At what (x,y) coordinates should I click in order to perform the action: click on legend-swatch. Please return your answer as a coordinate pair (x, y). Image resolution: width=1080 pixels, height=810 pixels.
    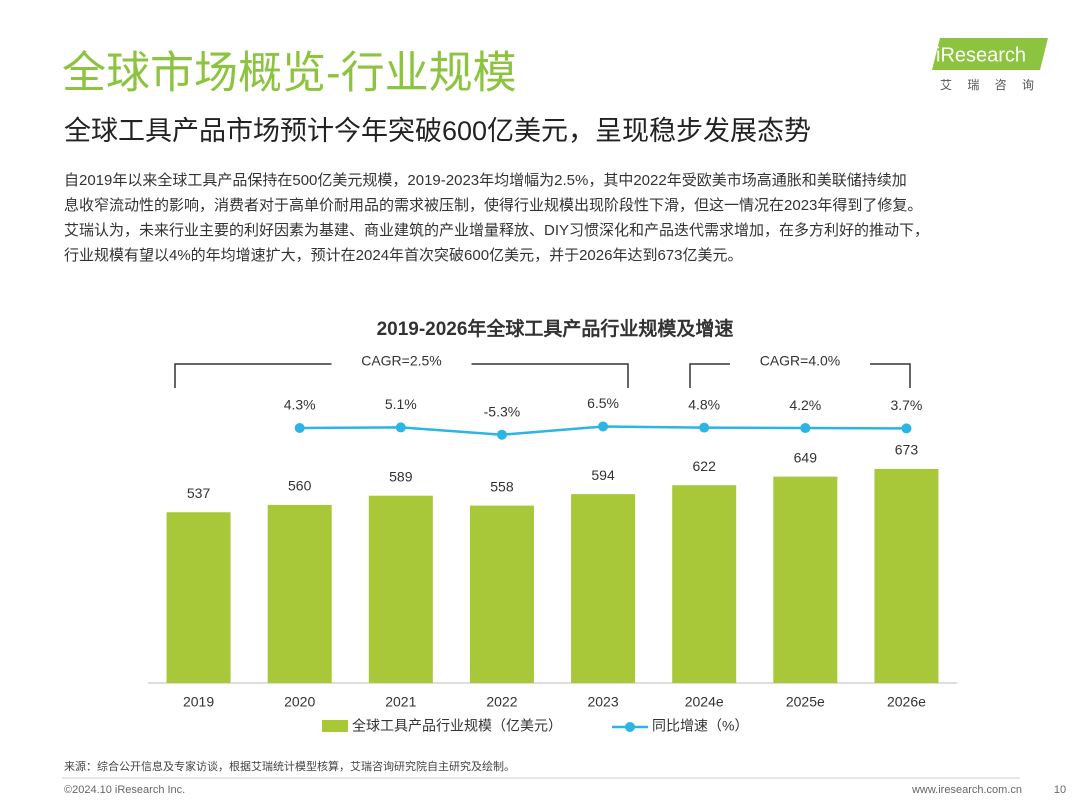
    Looking at the image, I should click on (335, 726).